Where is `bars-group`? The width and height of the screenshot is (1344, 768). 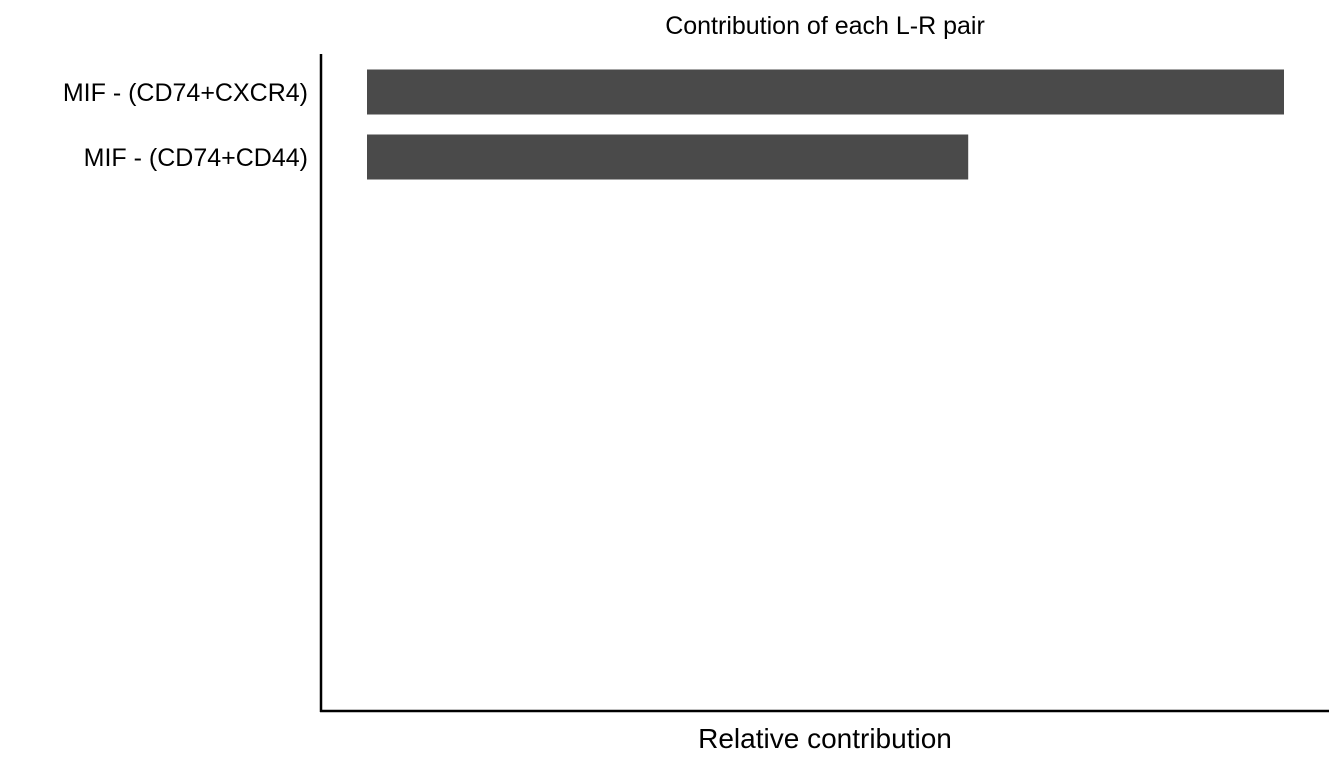 bars-group is located at coordinates (825, 124).